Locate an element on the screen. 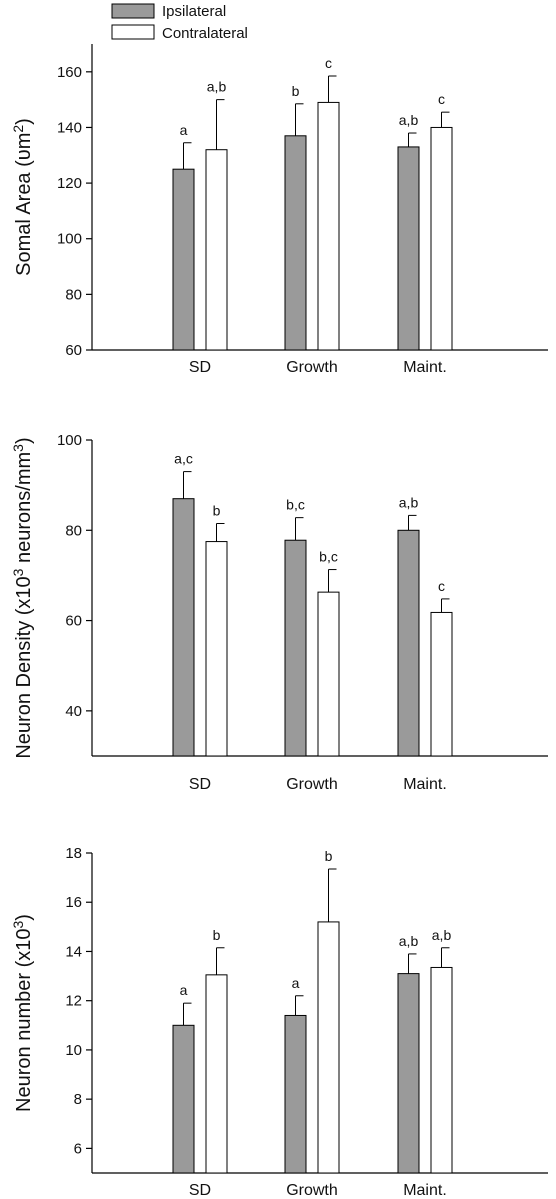 The image size is (556, 1199). y-tick-label: 8 is located at coordinates (78, 1099).